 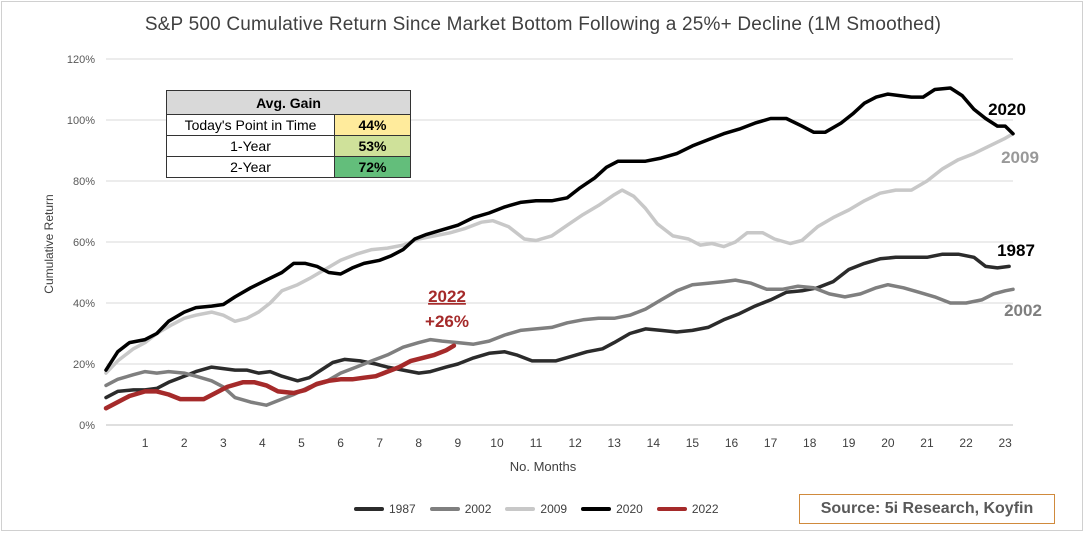 What do you see at coordinates (372, 167) in the screenshot?
I see `row-value-2y: 72%` at bounding box center [372, 167].